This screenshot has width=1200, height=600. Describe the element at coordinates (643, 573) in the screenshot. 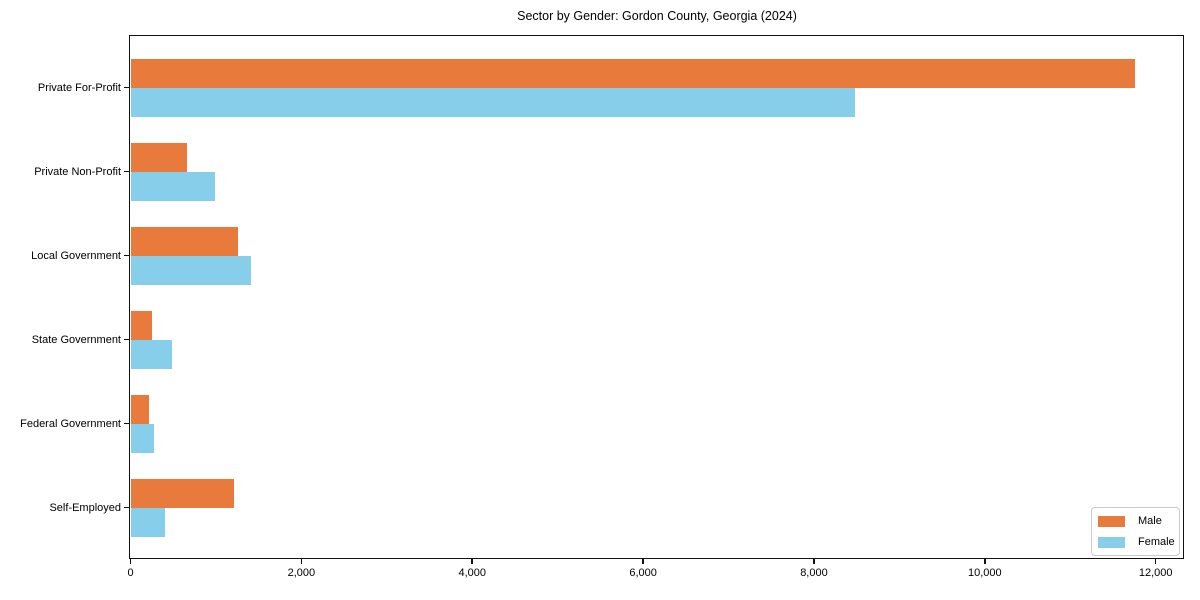

I see `x-axis-tick-label: 6,000` at that location.